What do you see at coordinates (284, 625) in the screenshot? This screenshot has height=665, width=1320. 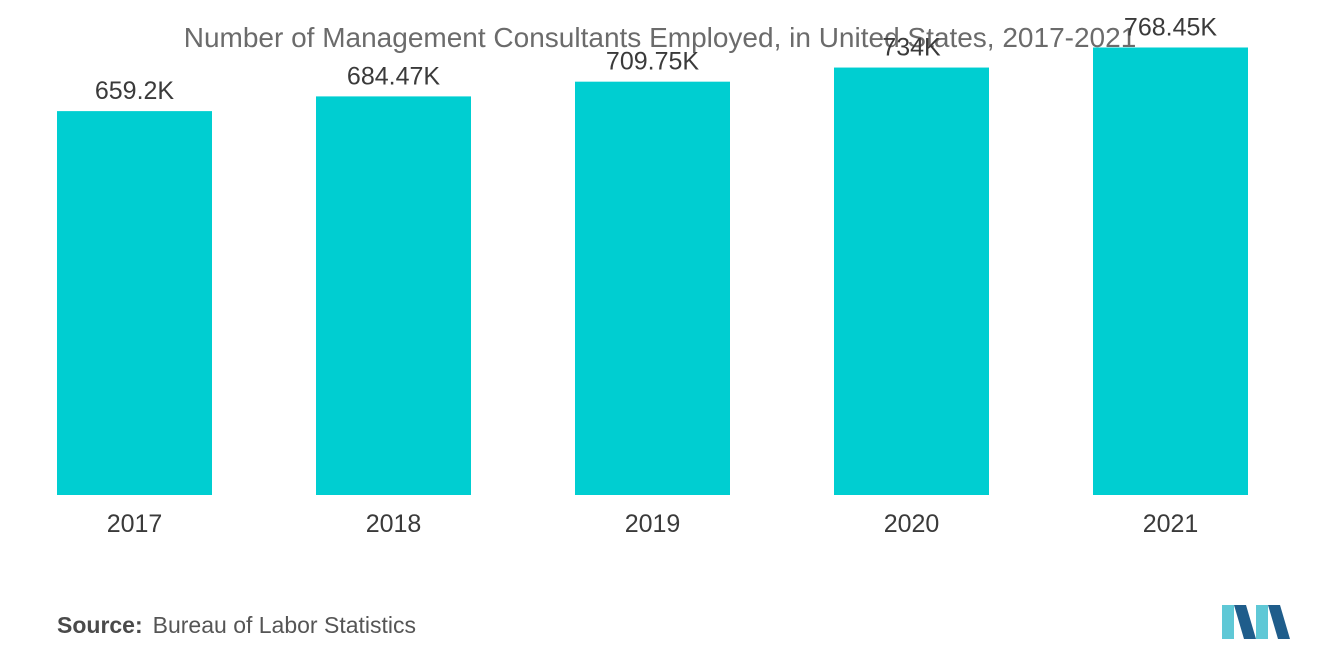 I see `source-text: Bureau of Labor Statistics` at bounding box center [284, 625].